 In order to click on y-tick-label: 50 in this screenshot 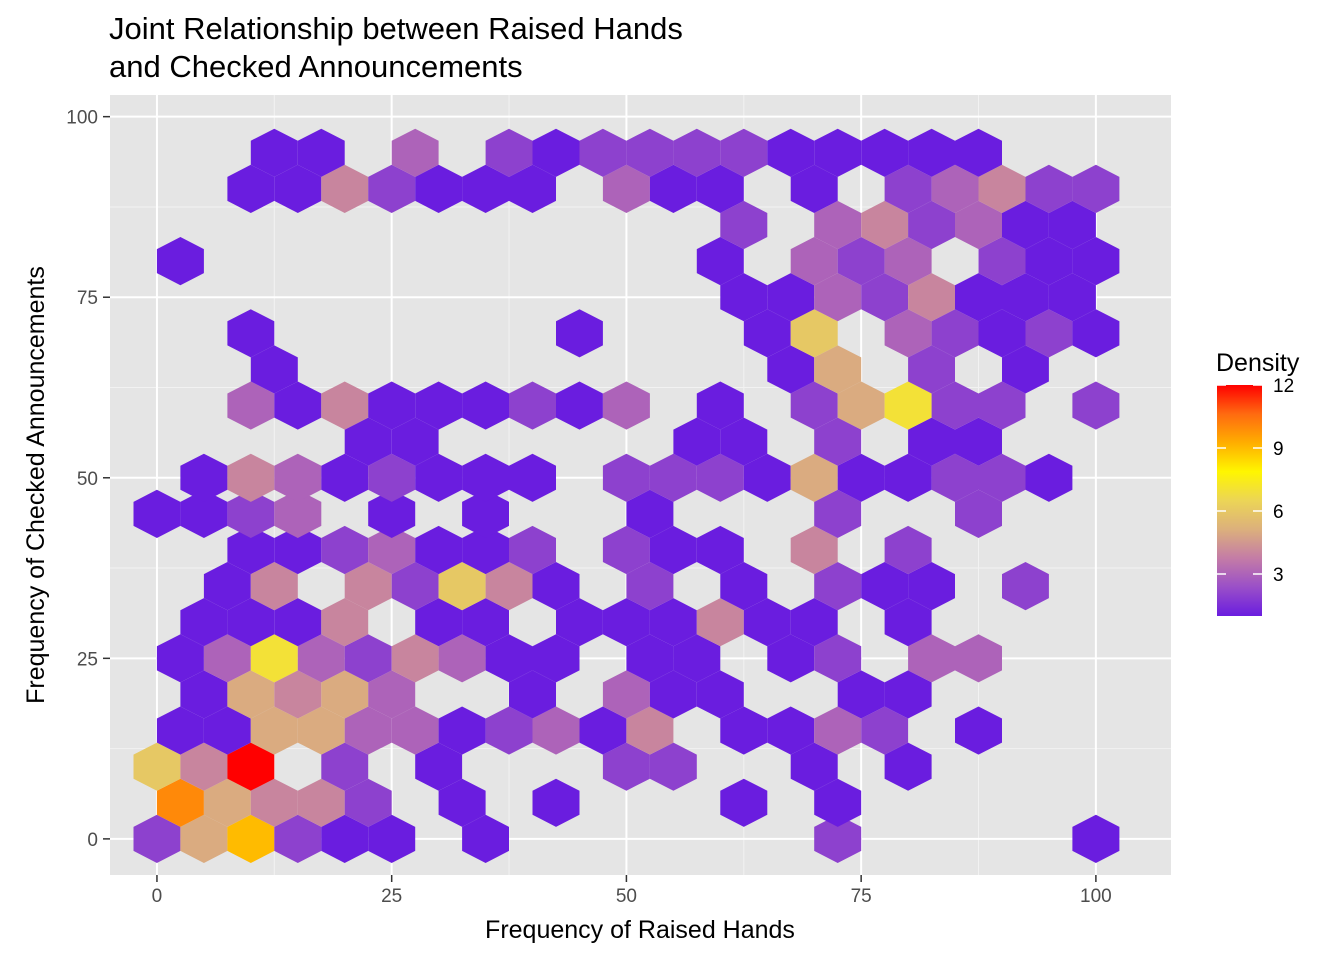, I will do `click(87, 479)`.